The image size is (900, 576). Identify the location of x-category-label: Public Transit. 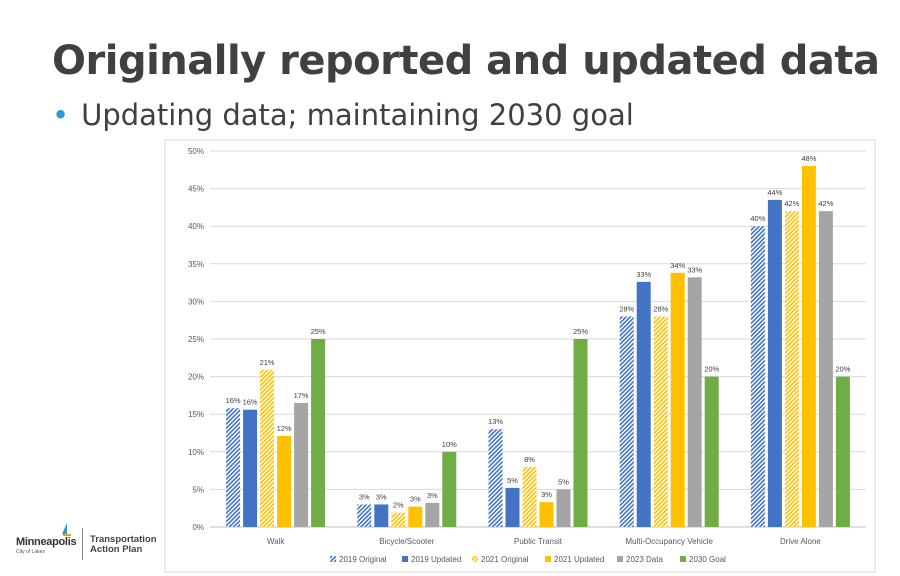
(538, 541).